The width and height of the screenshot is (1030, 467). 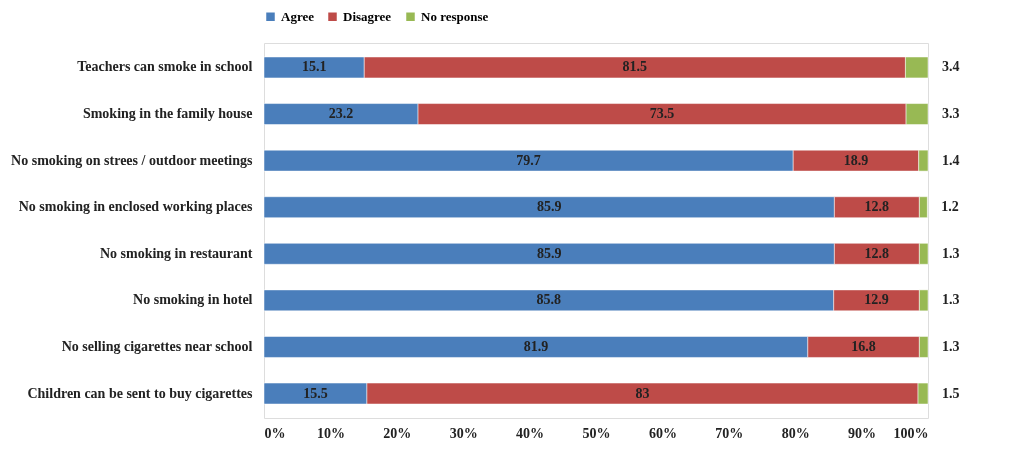 What do you see at coordinates (950, 207) in the screenshot?
I see `data-label: 1.2` at bounding box center [950, 207].